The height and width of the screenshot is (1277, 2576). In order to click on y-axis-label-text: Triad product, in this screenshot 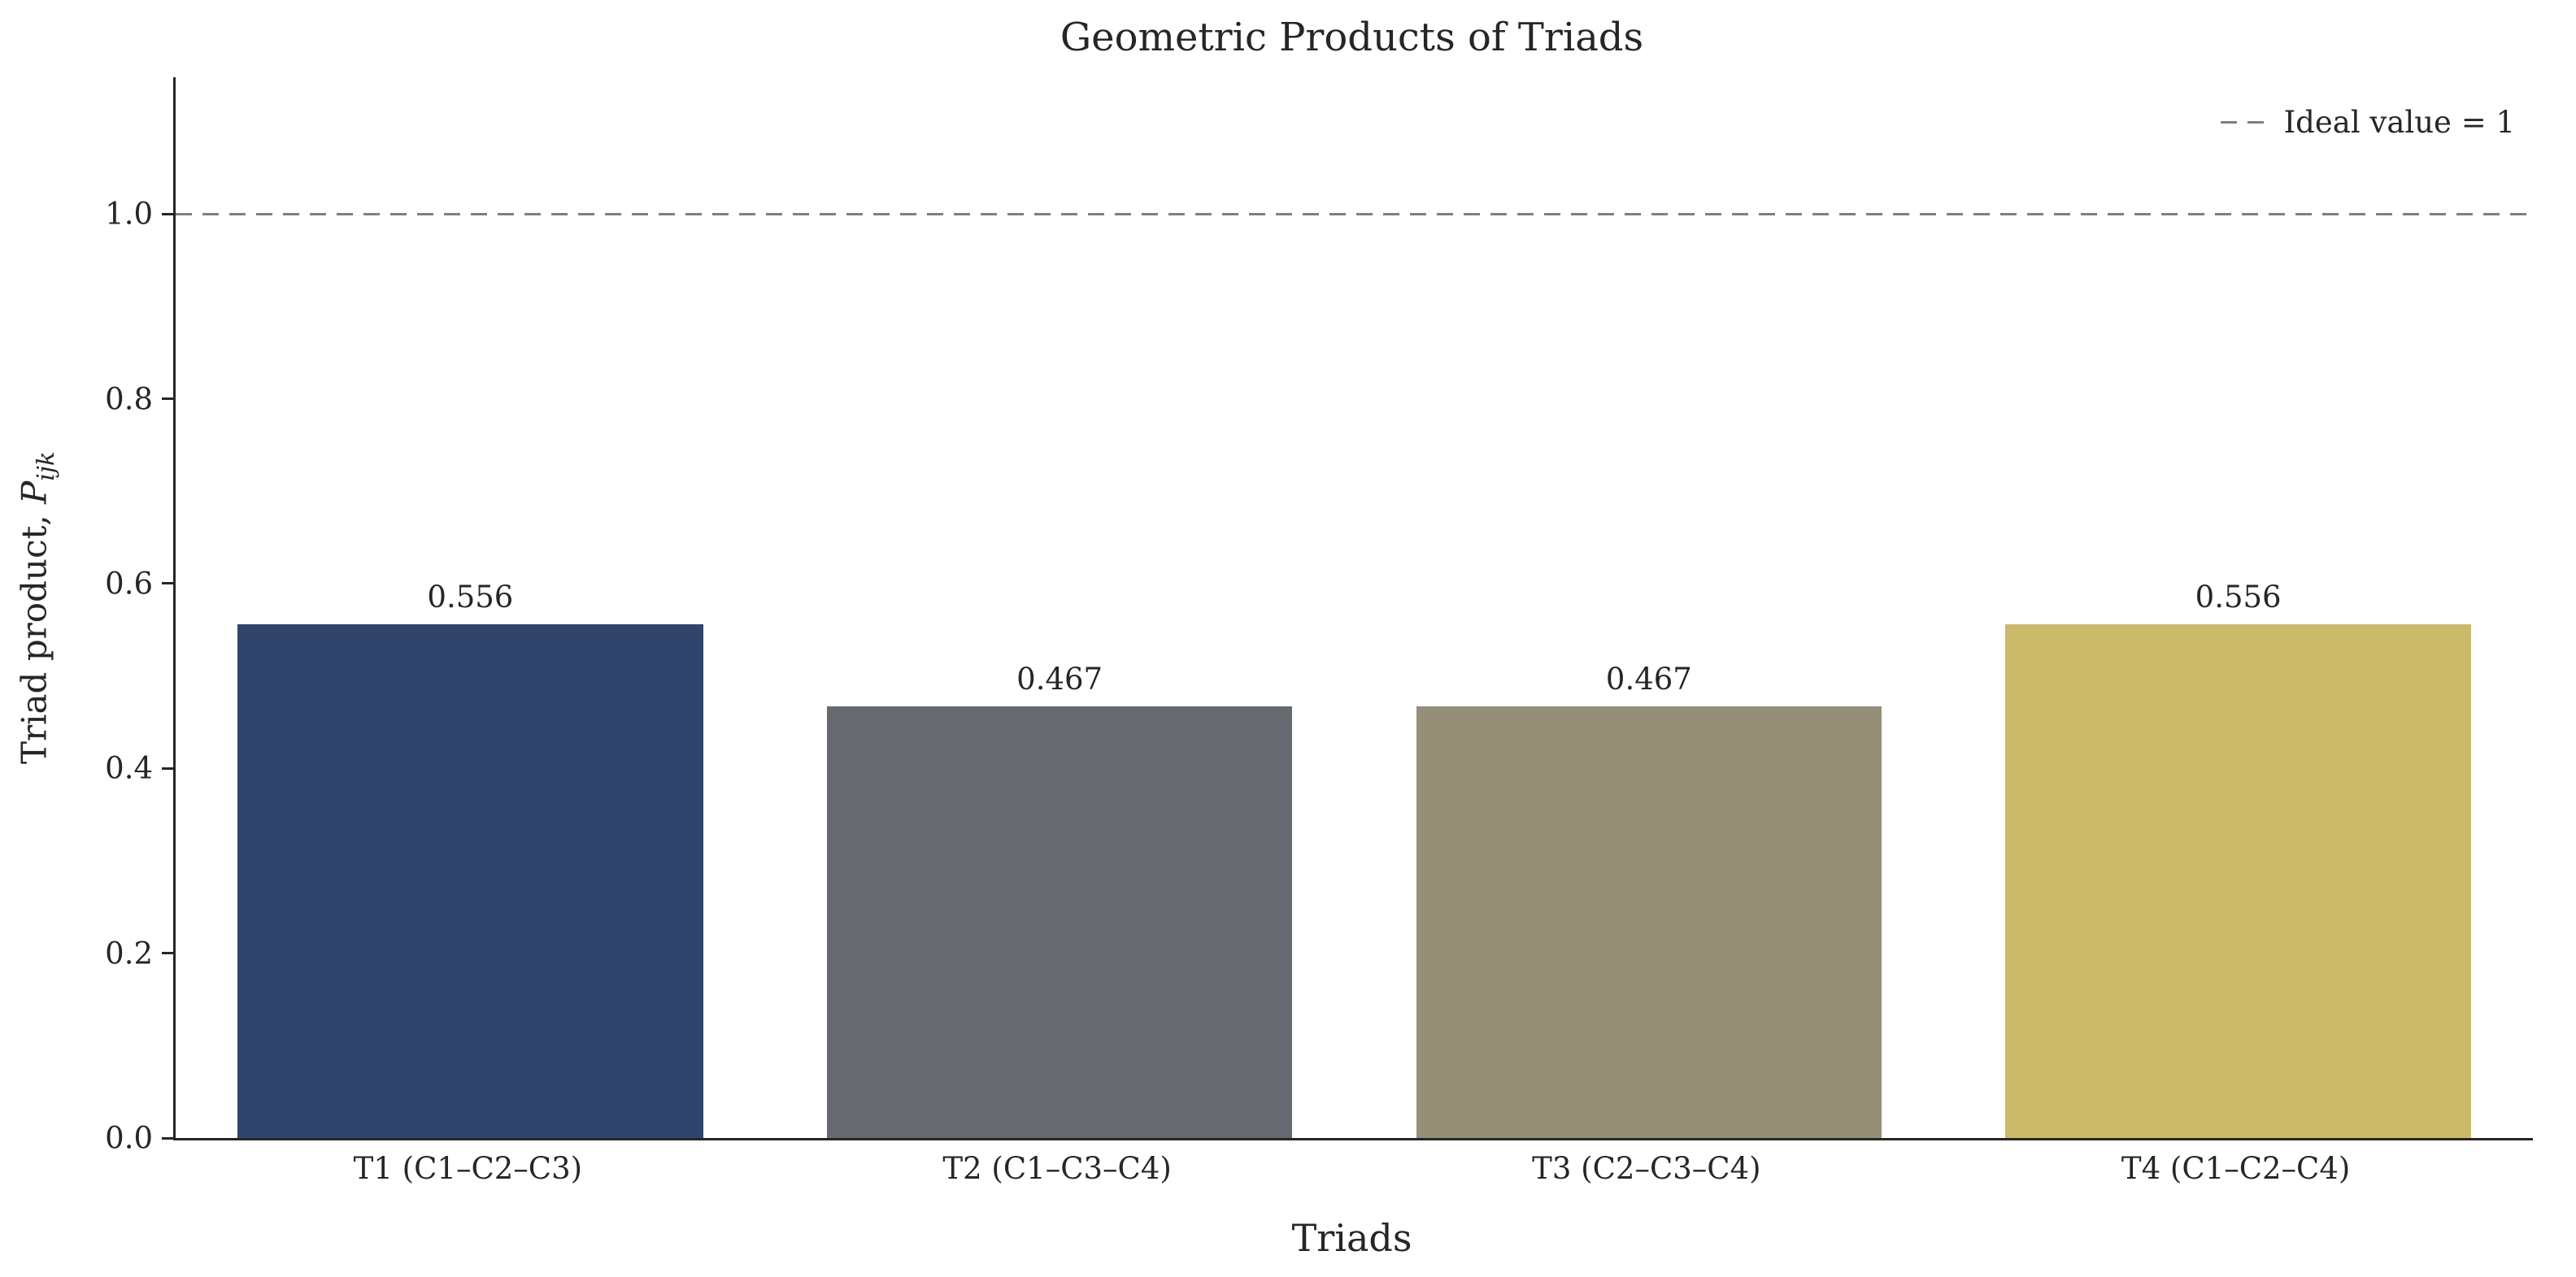, I will do `click(34, 633)`.